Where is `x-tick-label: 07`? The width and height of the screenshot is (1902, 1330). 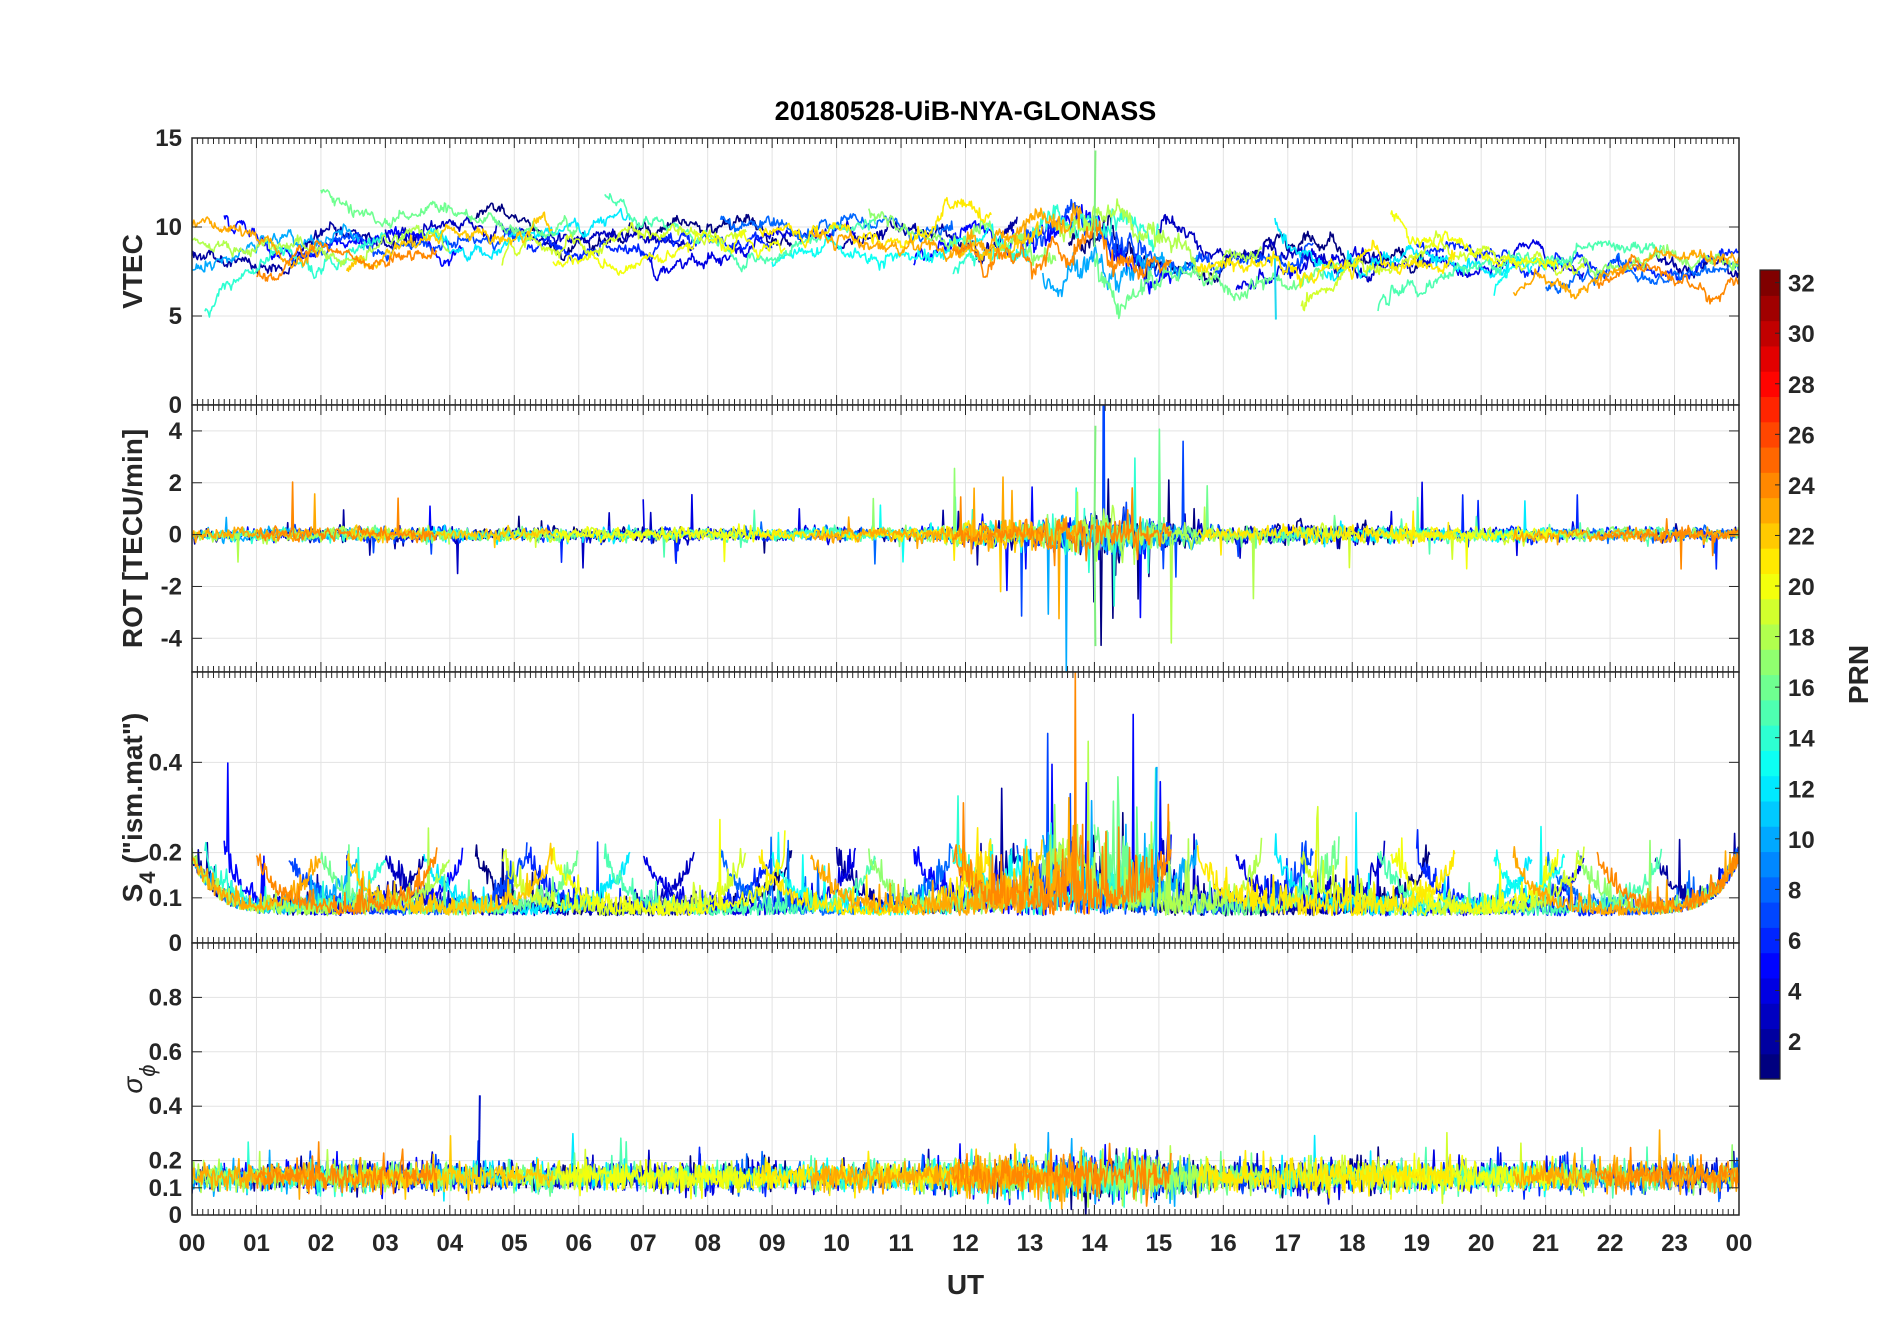 x-tick-label: 07 is located at coordinates (643, 1243).